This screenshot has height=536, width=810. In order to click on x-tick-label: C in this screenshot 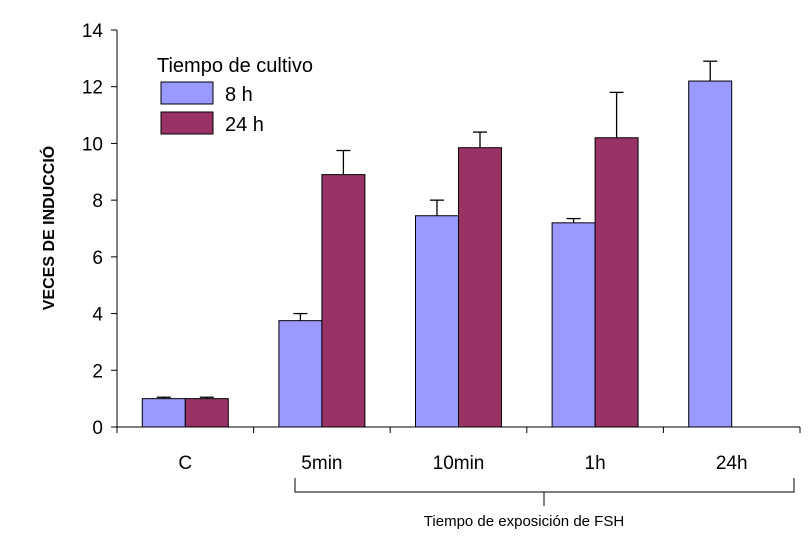, I will do `click(185, 463)`.